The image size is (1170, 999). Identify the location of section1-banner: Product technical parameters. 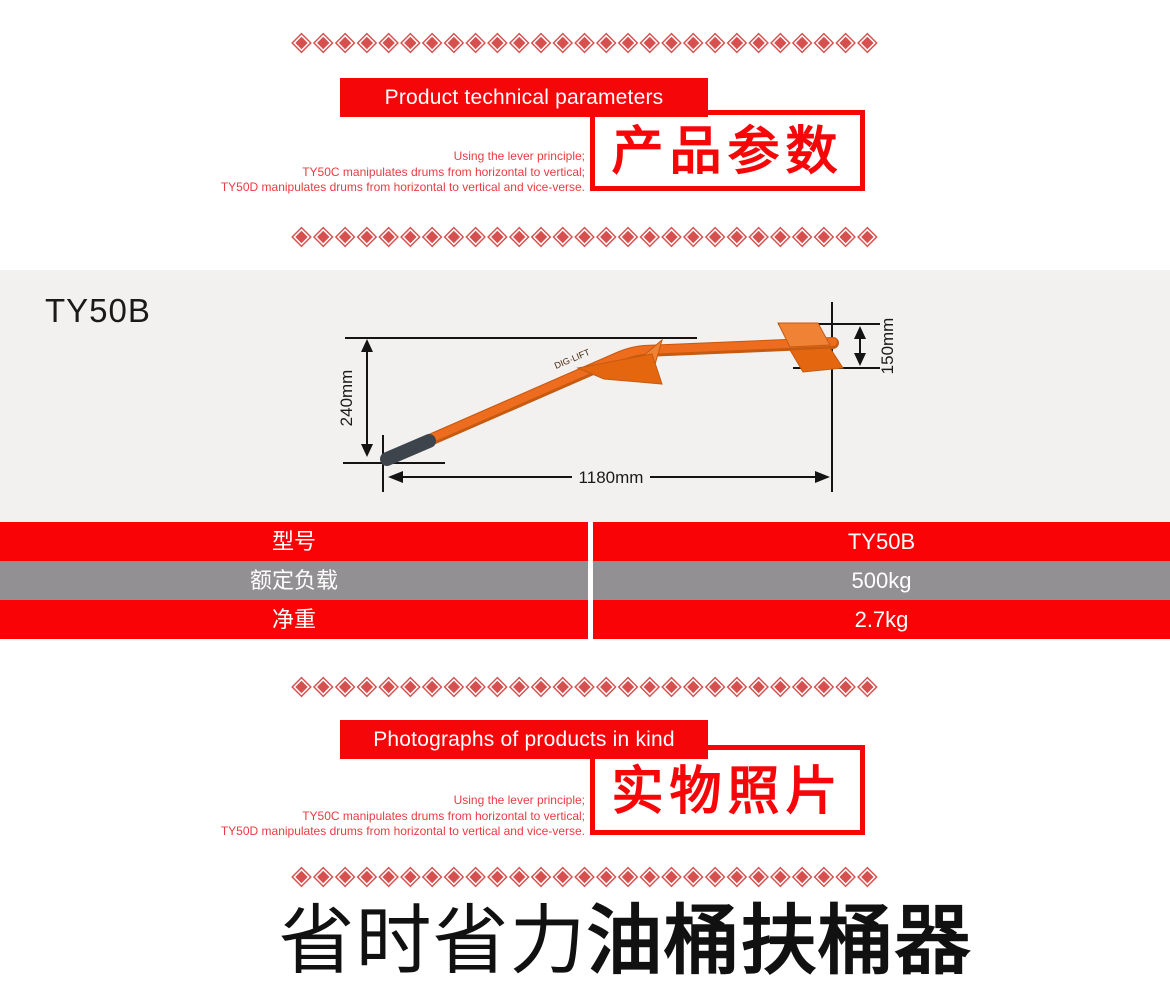
(524, 97).